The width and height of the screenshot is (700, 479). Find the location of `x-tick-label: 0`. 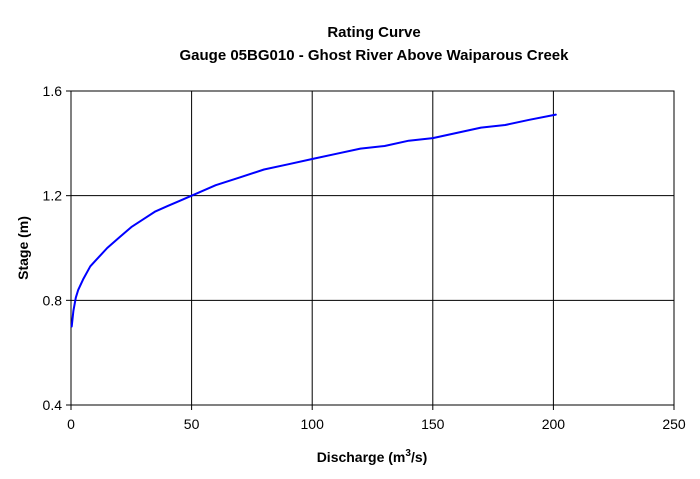

x-tick-label: 0 is located at coordinates (71, 424).